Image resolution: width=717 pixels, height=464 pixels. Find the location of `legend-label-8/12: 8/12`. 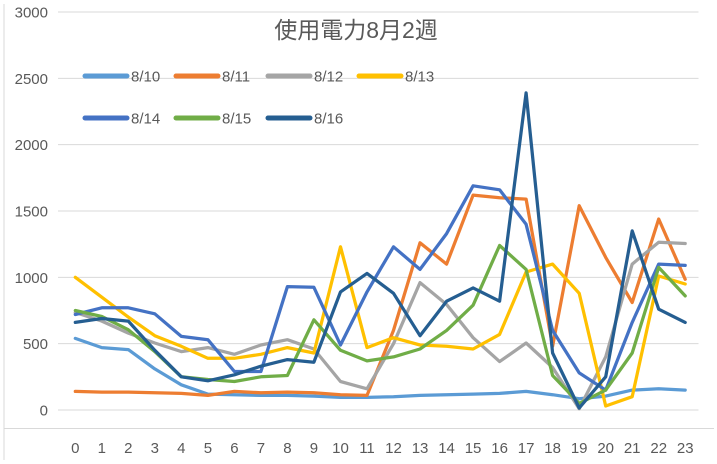

legend-label-8/12: 8/12 is located at coordinates (328, 77).